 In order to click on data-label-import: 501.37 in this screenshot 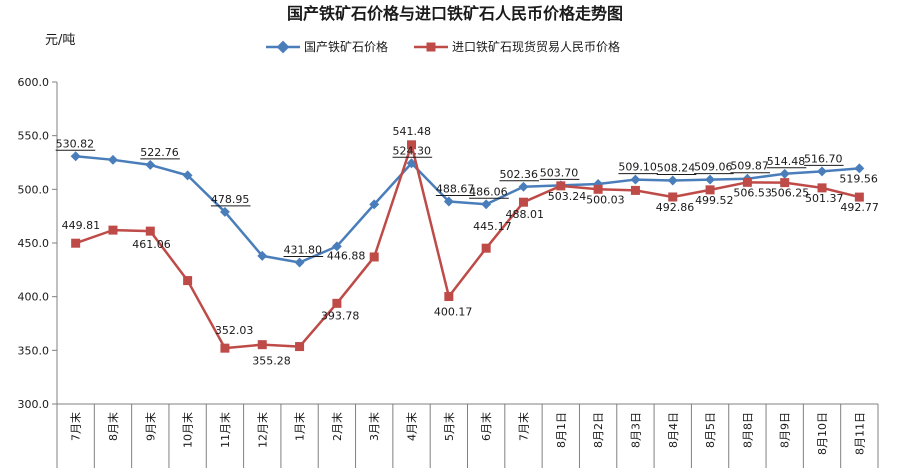, I will do `click(824, 198)`.